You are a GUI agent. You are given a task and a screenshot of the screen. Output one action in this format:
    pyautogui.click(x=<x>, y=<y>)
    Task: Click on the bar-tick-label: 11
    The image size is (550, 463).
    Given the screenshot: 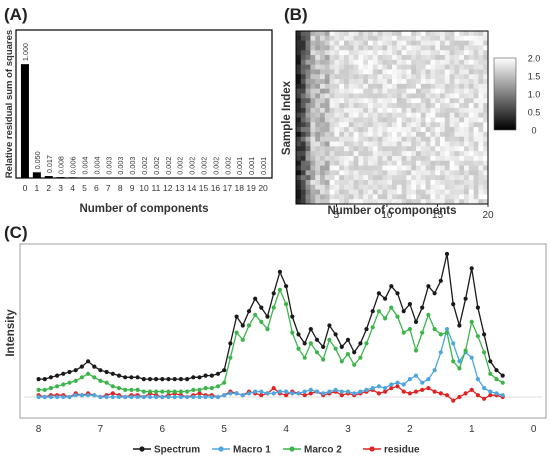 What is the action you would take?
    pyautogui.click(x=155, y=188)
    